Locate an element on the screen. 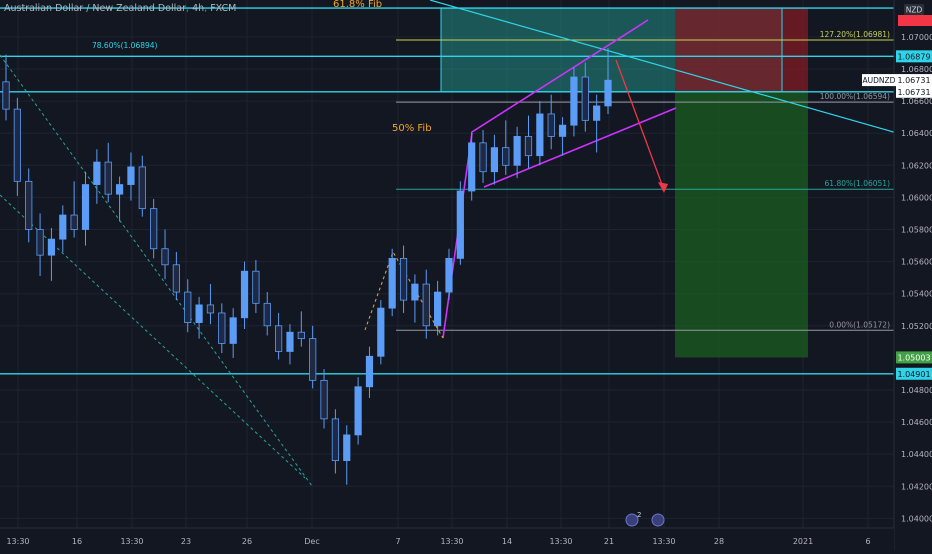 The height and width of the screenshot is (554, 932). time-axis-bg is located at coordinates (447, 539).